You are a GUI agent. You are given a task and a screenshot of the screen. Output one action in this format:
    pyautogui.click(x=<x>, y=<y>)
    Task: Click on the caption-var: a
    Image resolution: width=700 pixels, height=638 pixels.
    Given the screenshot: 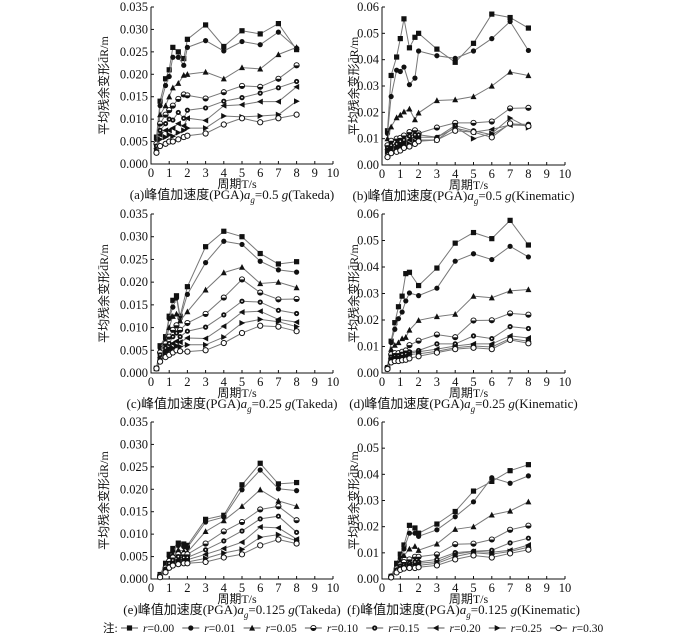 What is the action you would take?
    pyautogui.click(x=463, y=609)
    